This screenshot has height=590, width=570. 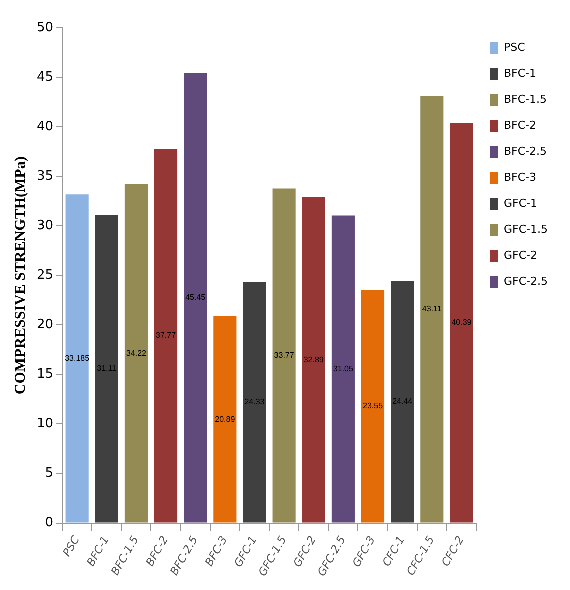 I want to click on data-label: 24.33, so click(x=255, y=402).